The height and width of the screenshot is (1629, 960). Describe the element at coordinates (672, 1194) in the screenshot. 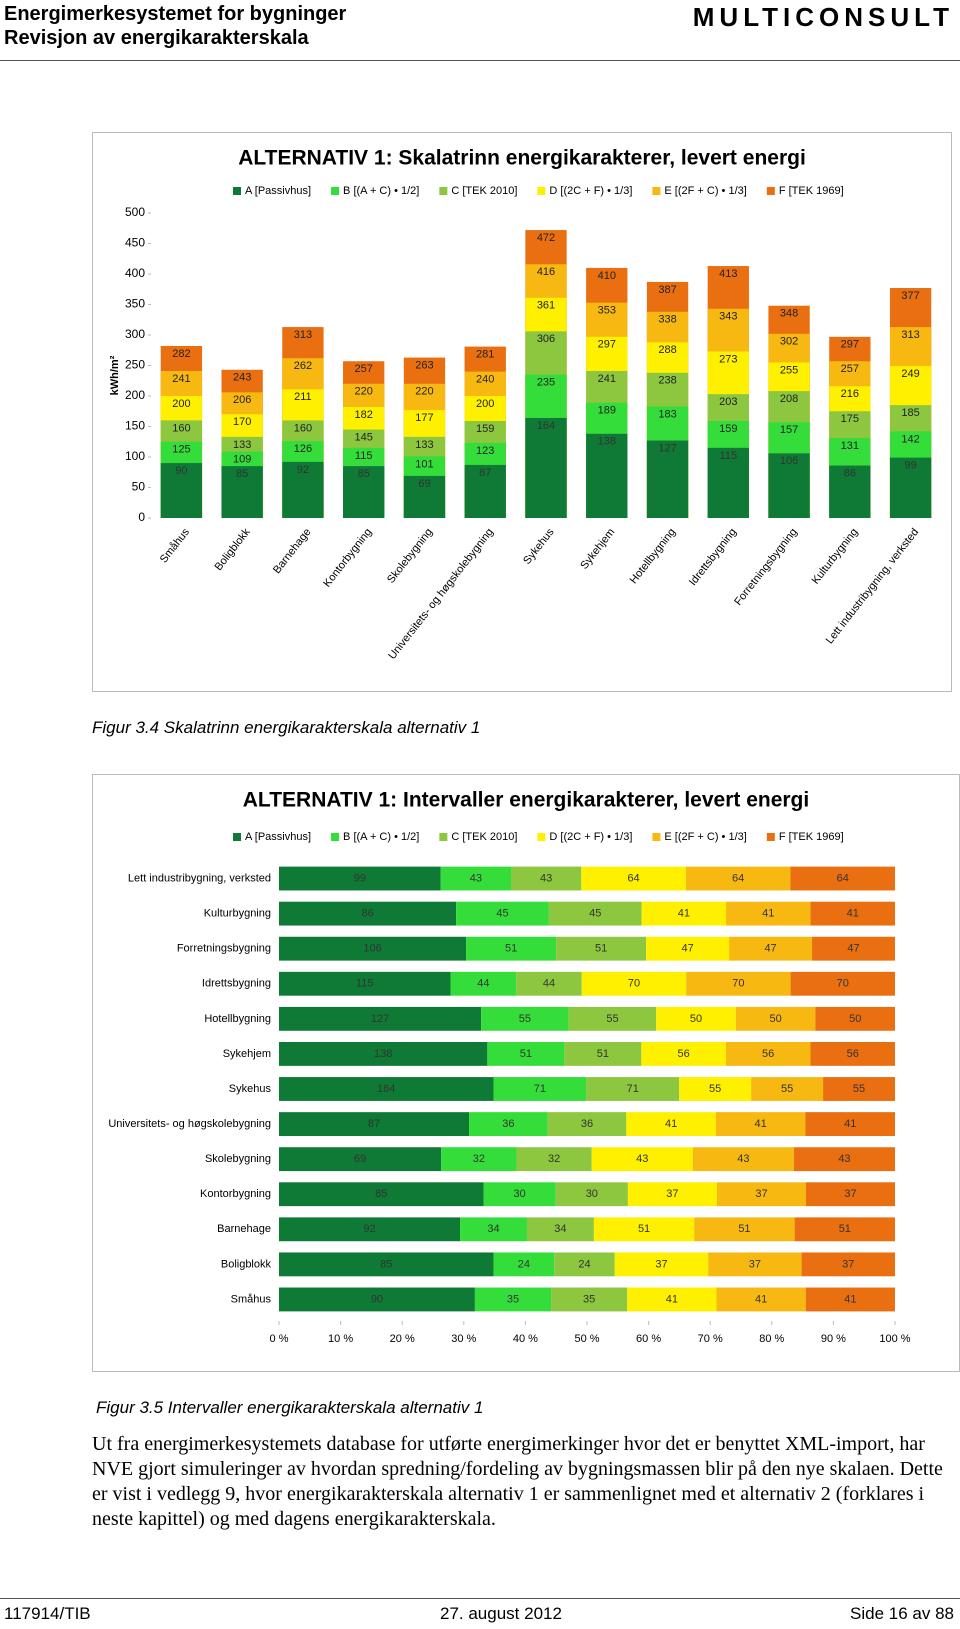

I see `data-label: 37` at that location.